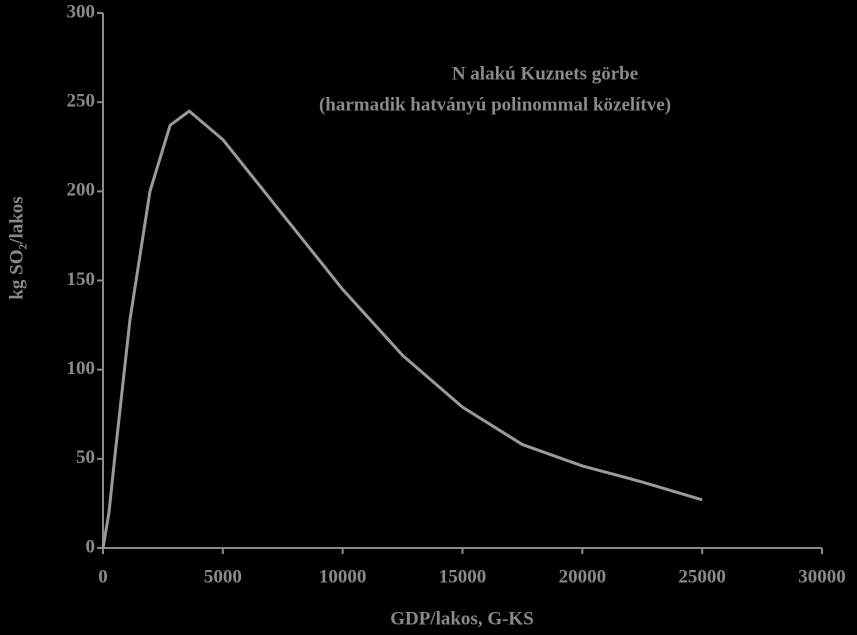  What do you see at coordinates (103, 576) in the screenshot?
I see `x-tick-label: 0` at bounding box center [103, 576].